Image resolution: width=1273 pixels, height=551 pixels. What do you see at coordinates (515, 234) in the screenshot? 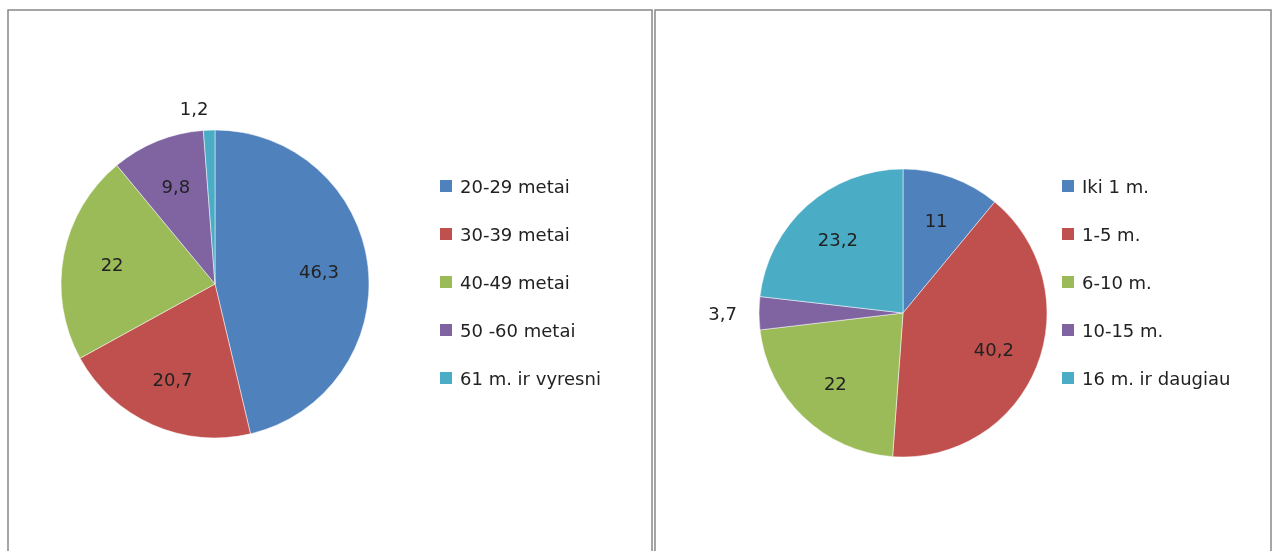
I see `legend-label: 30-39 metai` at bounding box center [515, 234].